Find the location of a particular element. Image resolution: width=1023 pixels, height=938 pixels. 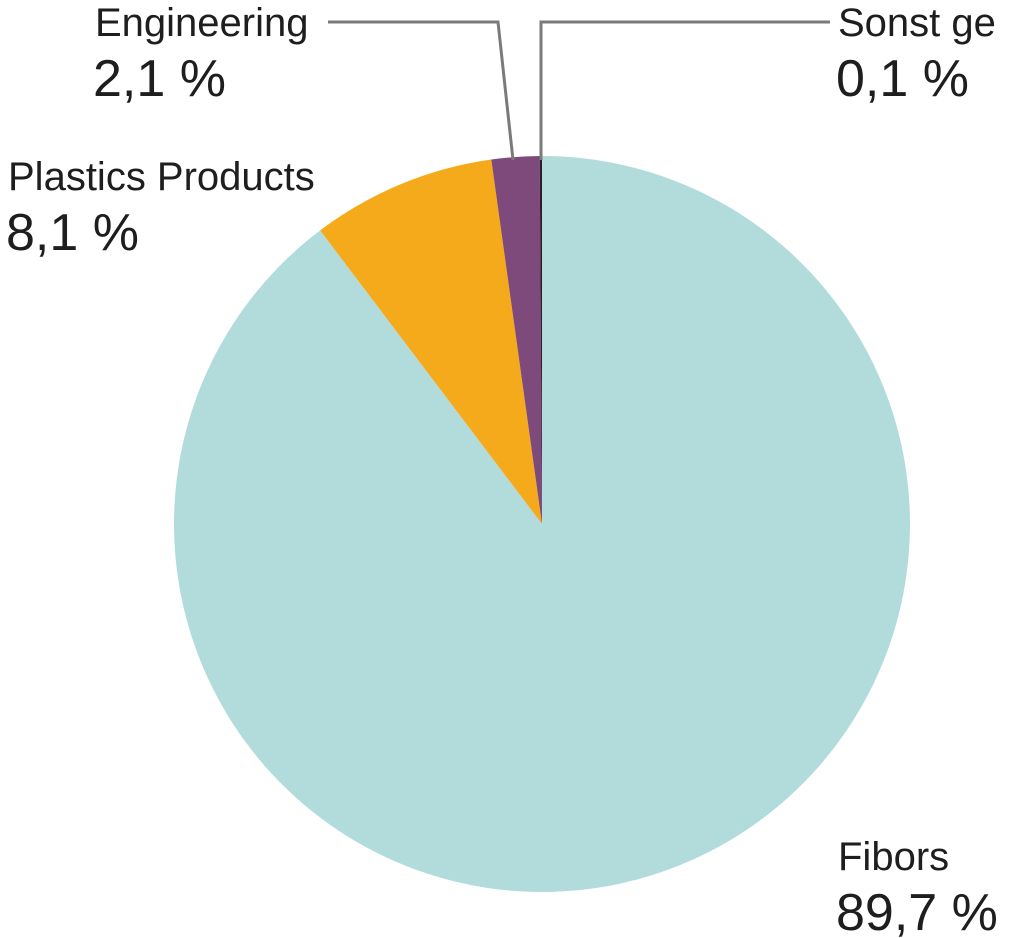

engineering-value-label: 2,1 % is located at coordinates (159, 79).